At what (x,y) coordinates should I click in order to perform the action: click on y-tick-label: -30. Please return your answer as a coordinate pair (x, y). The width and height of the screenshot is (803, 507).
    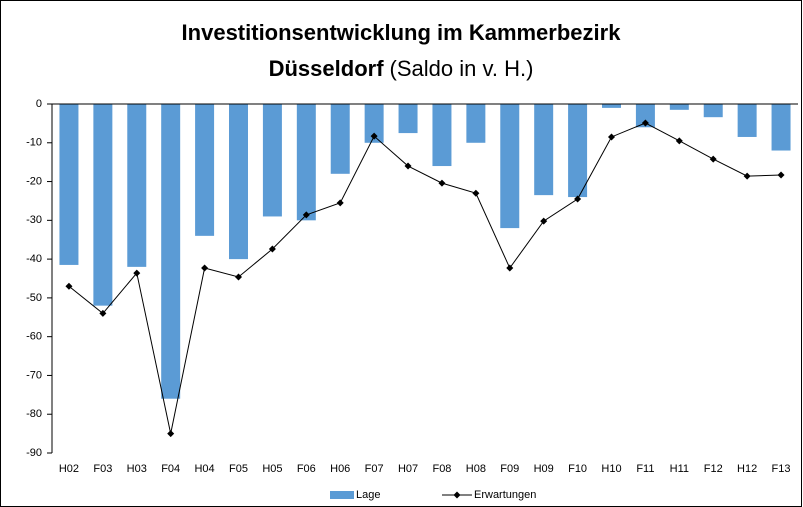
    Looking at the image, I should click on (34, 220).